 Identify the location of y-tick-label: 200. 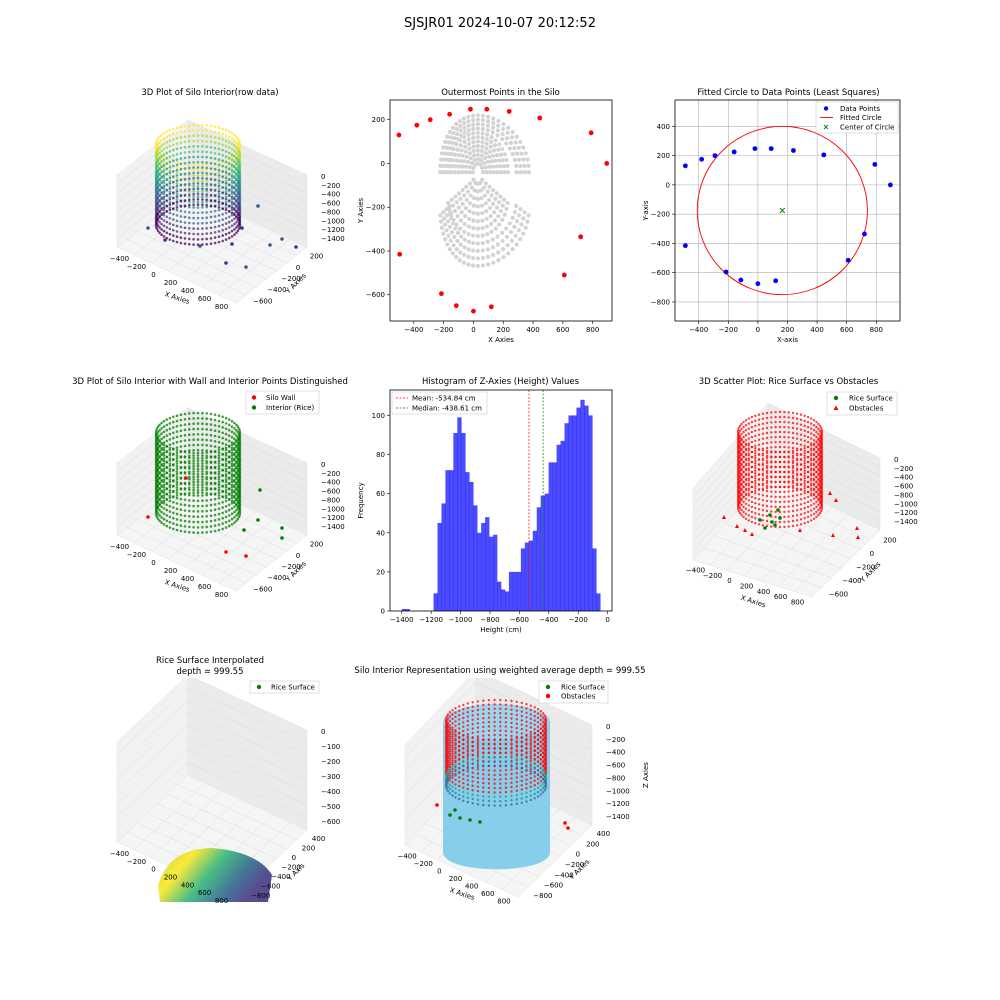
(316, 545).